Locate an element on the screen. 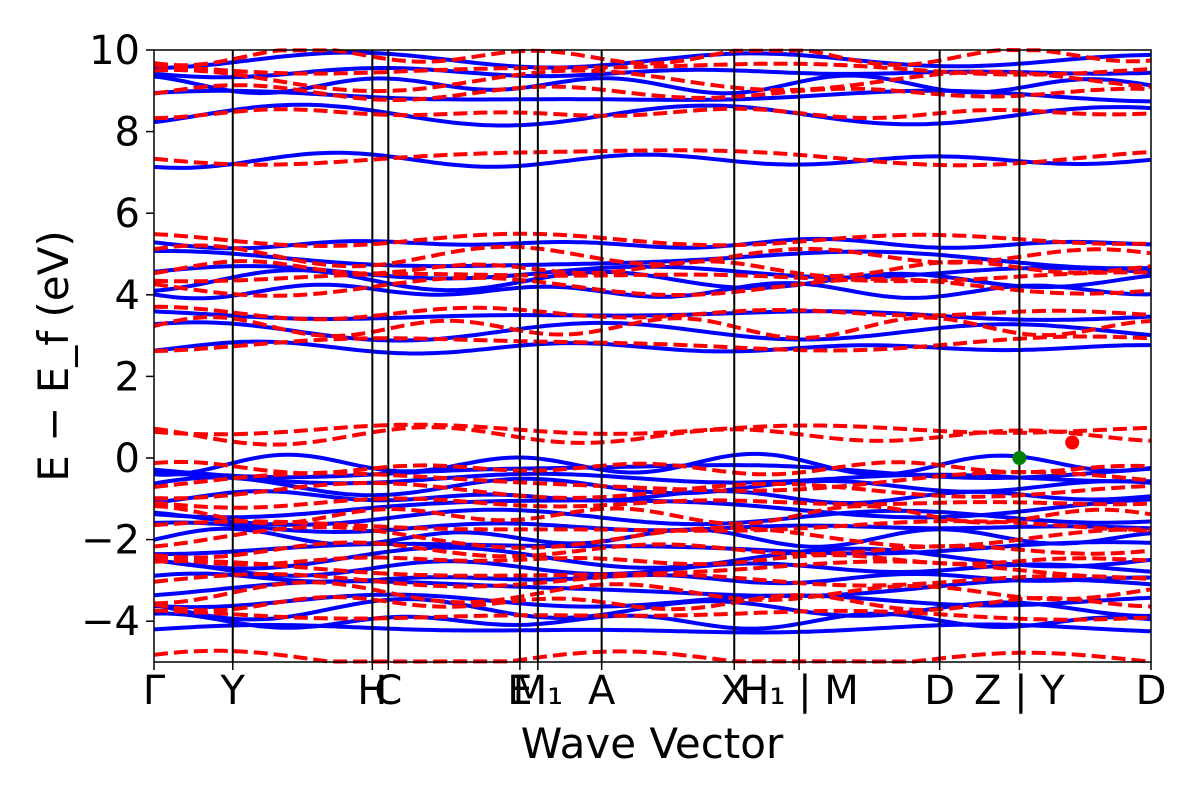 The width and height of the screenshot is (1200, 800). x-tick-label: E is located at coordinates (519, 691).